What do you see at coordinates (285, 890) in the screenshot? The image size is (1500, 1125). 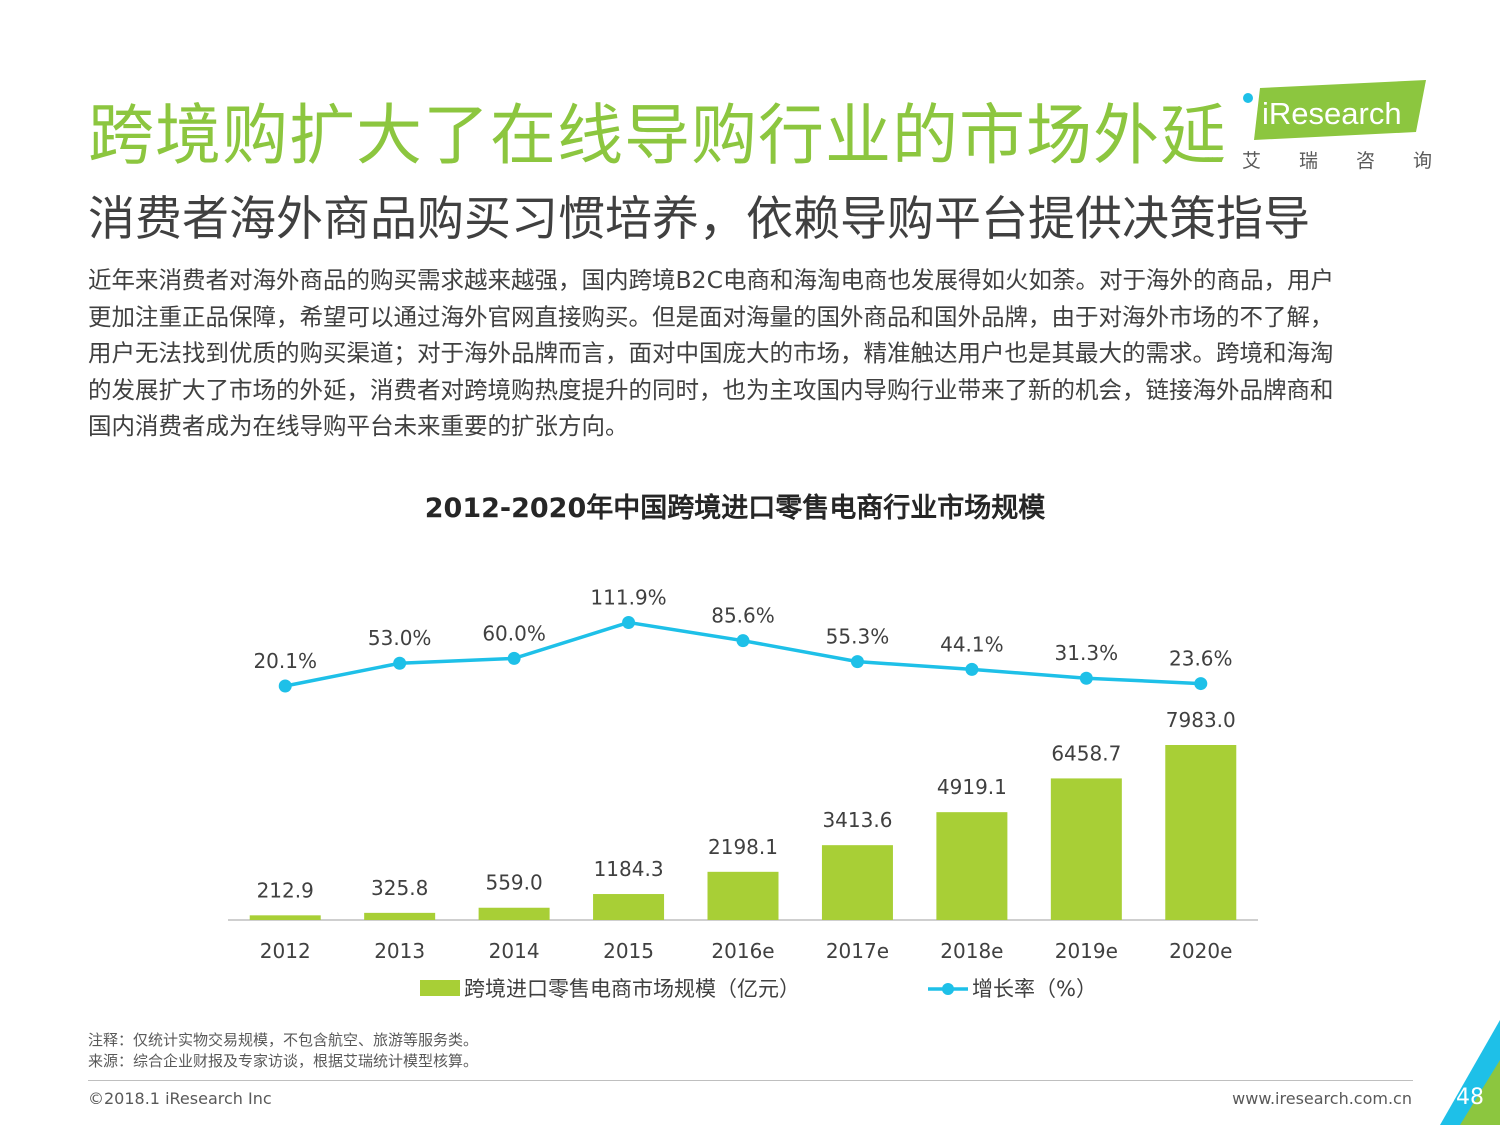 I see `bar-label: 212.9` at bounding box center [285, 890].